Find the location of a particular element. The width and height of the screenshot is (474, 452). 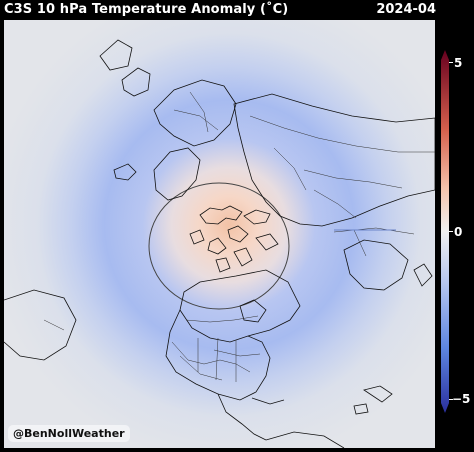

colorbar-fill is located at coordinates (445, 231).